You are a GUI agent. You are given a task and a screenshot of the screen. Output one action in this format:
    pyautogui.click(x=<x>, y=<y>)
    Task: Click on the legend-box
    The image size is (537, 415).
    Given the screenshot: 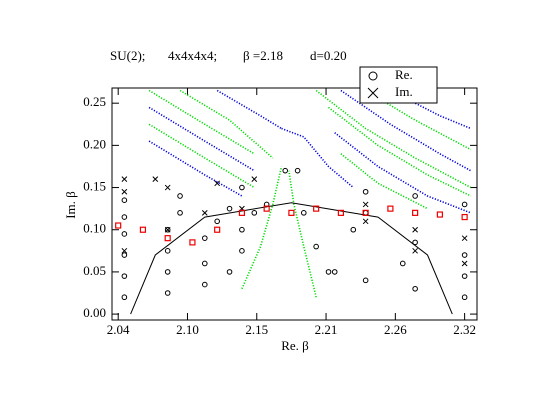 What is the action you would take?
    pyautogui.click(x=398, y=85)
    